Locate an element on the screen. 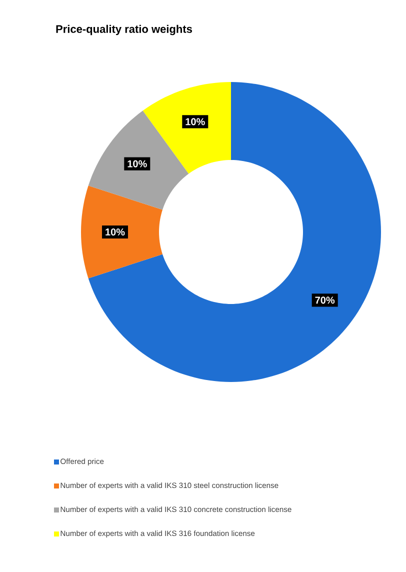 This screenshot has width=406, height=572. chart-title: Price-quality ratio weights is located at coordinates (124, 30).